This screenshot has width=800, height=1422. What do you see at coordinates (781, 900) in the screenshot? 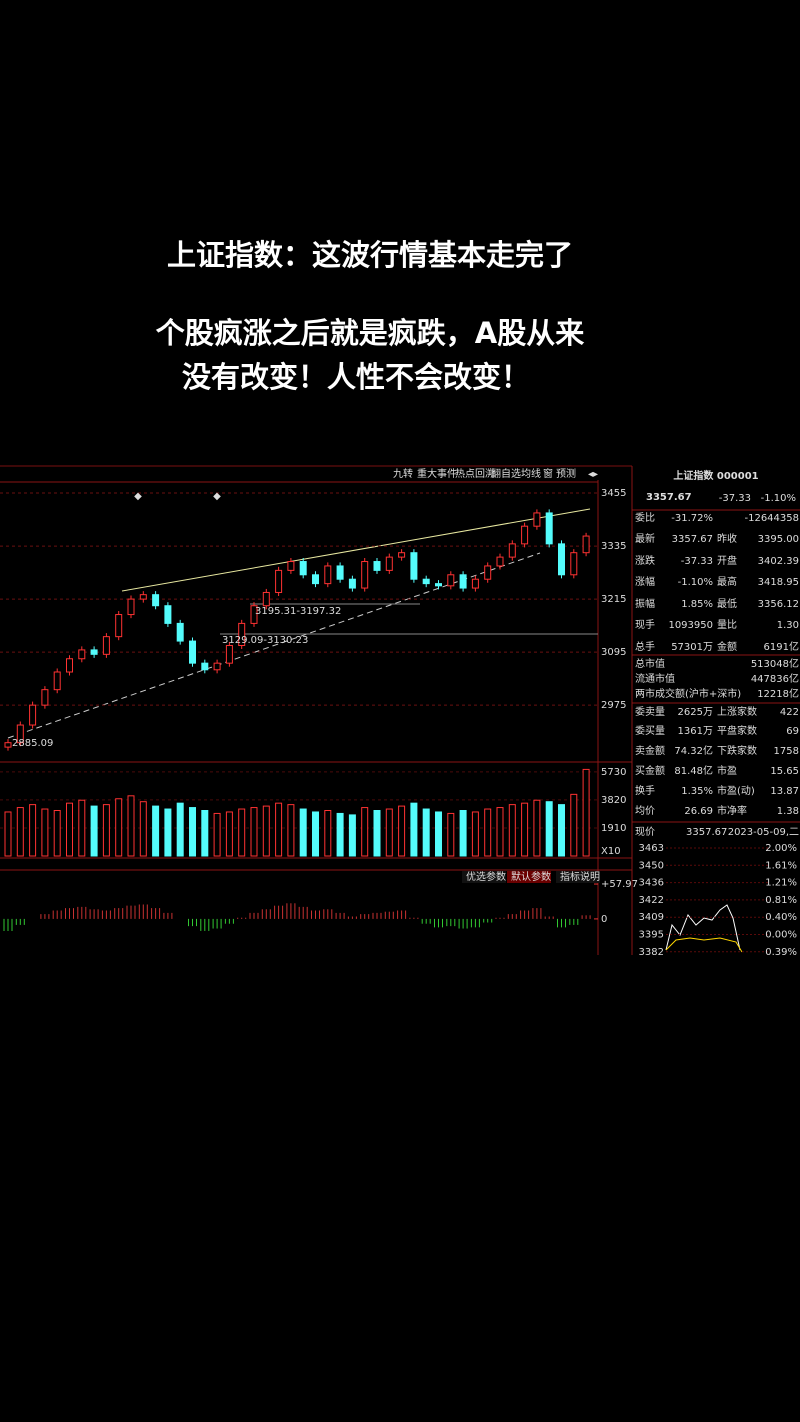
I see `intraday-tick: 0.81%` at bounding box center [781, 900].